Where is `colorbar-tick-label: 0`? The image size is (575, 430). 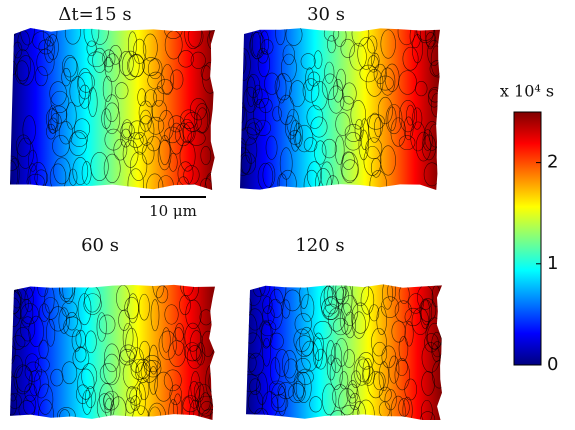
colorbar-tick-label: 0 is located at coordinates (552, 364).